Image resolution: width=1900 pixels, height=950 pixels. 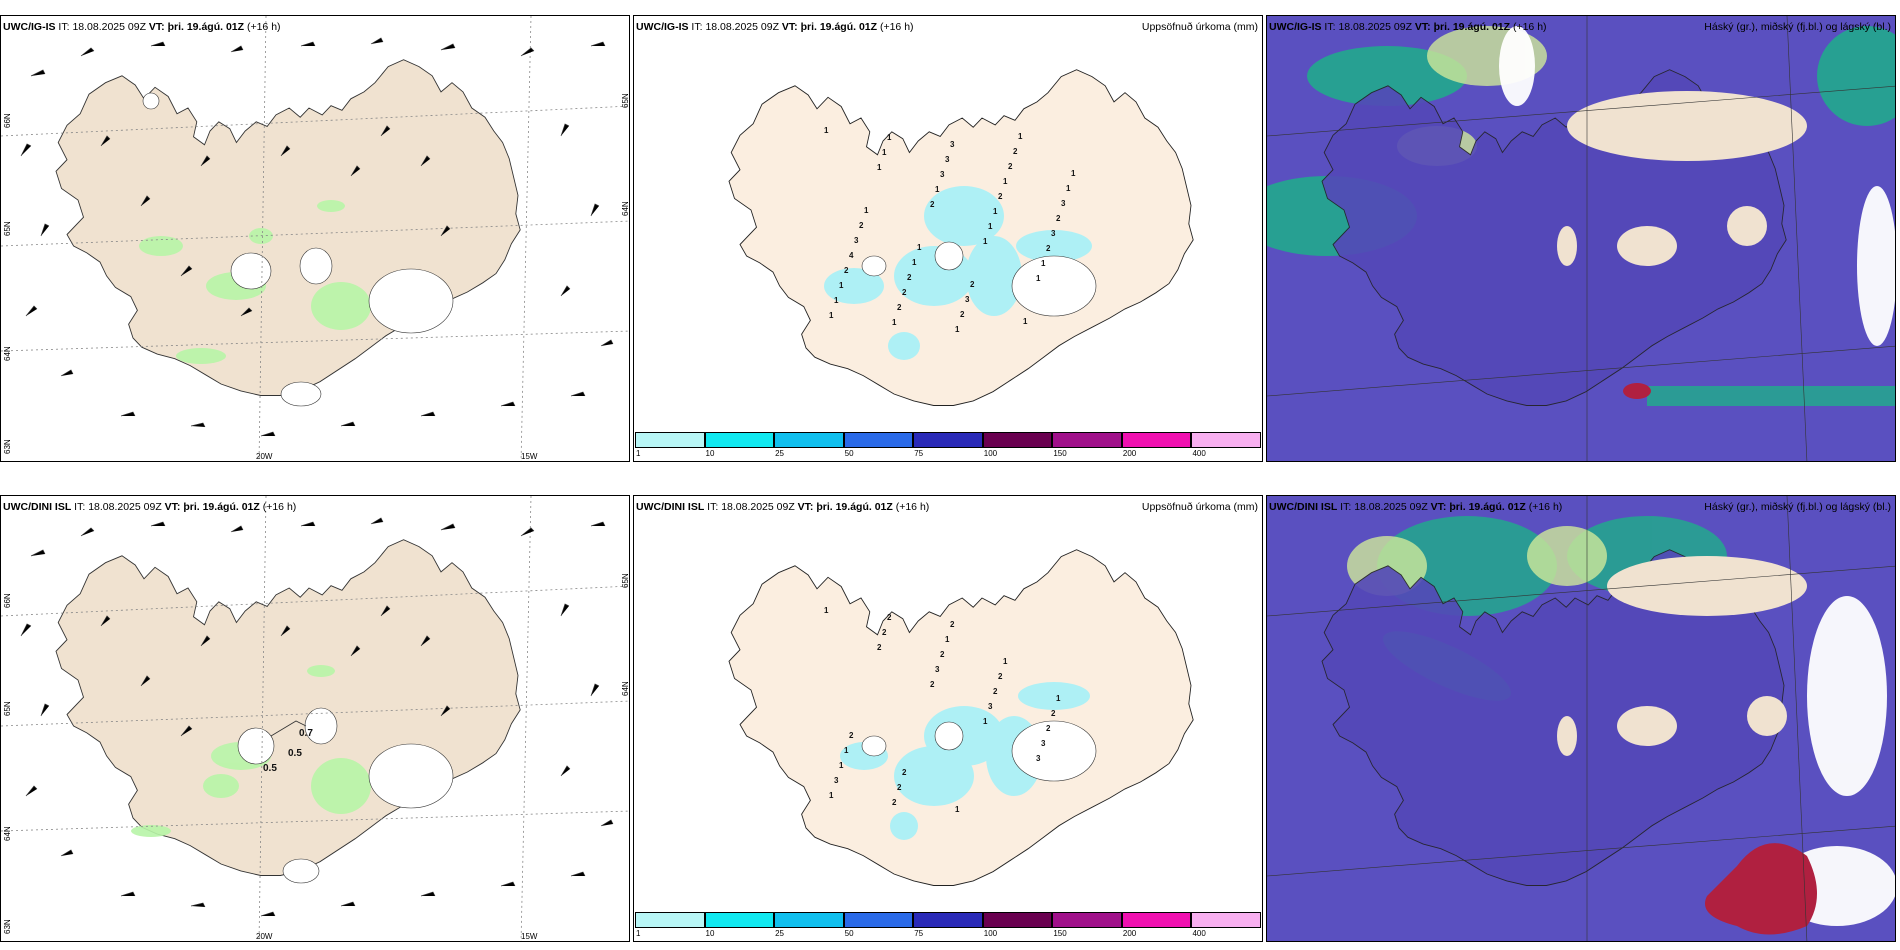 I want to click on contour-label: 0.7, so click(x=306, y=733).